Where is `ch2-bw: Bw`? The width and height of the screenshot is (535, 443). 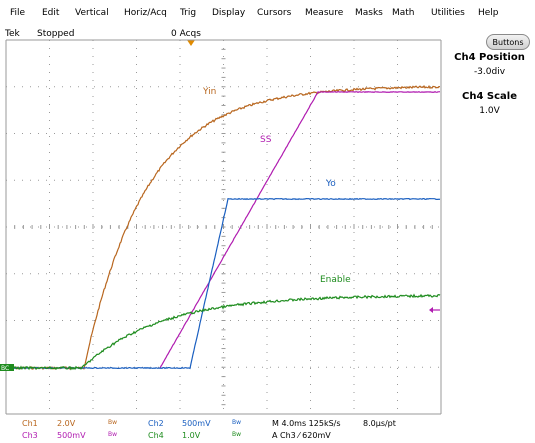
ch2-bw: Bw is located at coordinates (237, 422).